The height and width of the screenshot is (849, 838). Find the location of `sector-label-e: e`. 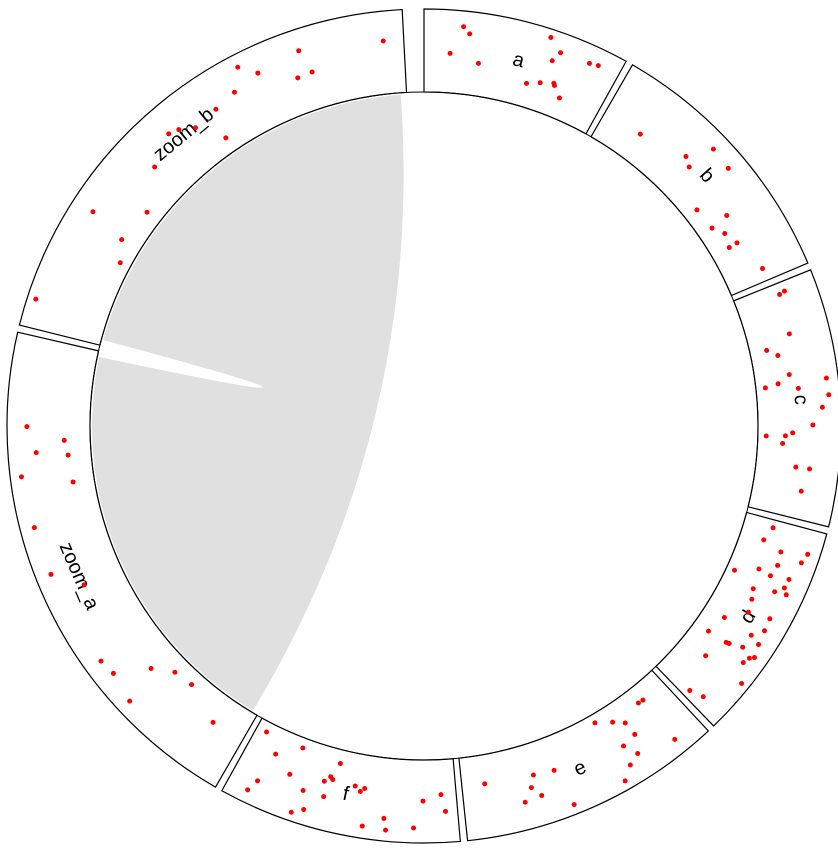

sector-label-e: e is located at coordinates (579, 768).